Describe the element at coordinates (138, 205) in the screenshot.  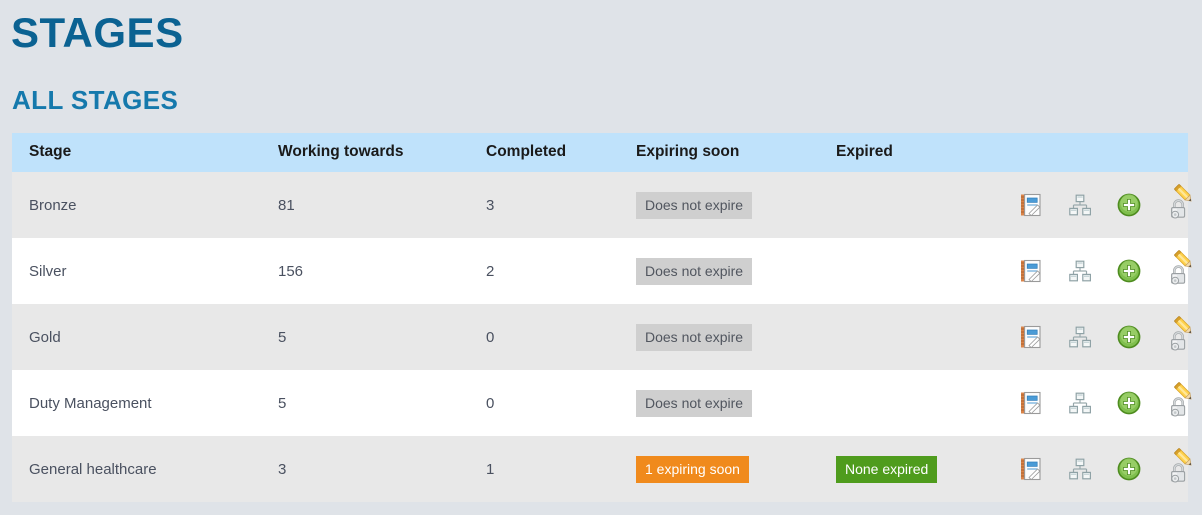
I see `cell-stage-name: Bronze` at that location.